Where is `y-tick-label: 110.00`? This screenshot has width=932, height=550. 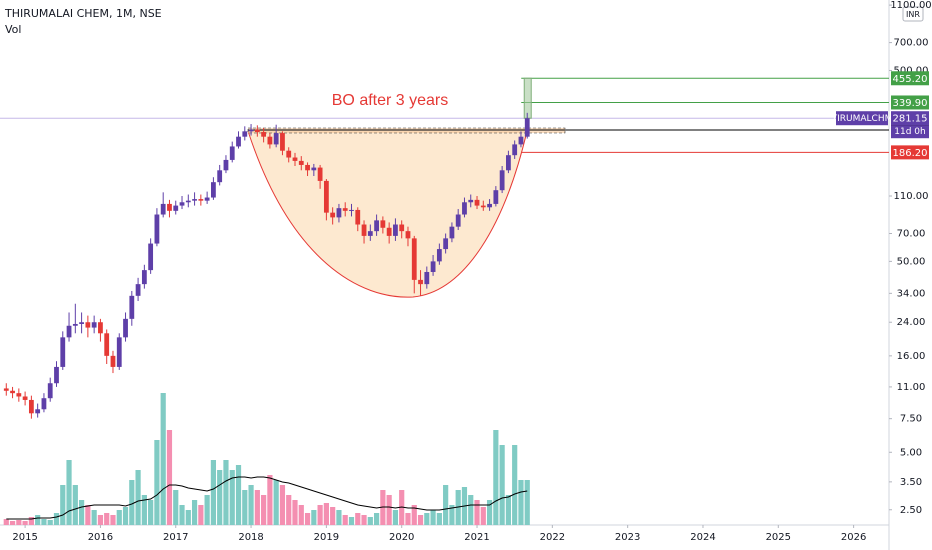
y-tick-label: 110.00 is located at coordinates (911, 196).